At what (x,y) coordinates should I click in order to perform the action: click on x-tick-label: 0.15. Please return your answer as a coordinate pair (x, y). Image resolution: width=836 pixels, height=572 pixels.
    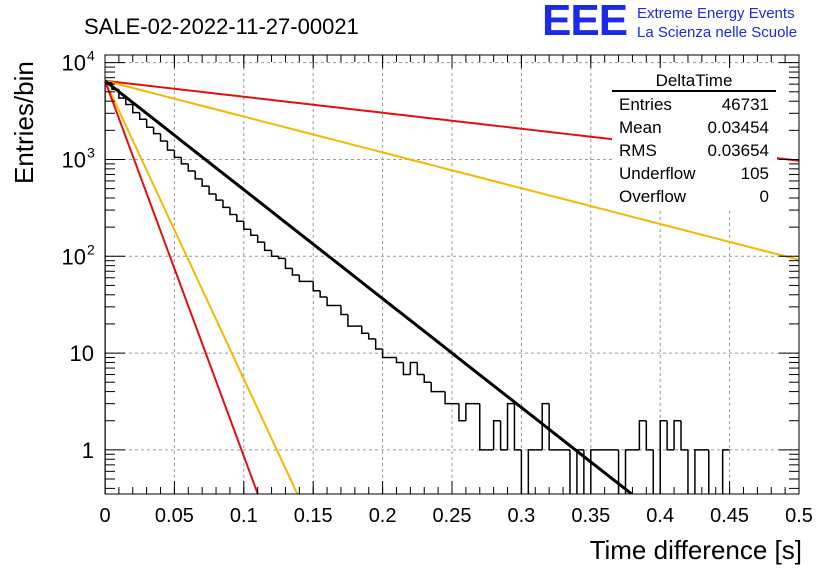
    Looking at the image, I should click on (313, 516).